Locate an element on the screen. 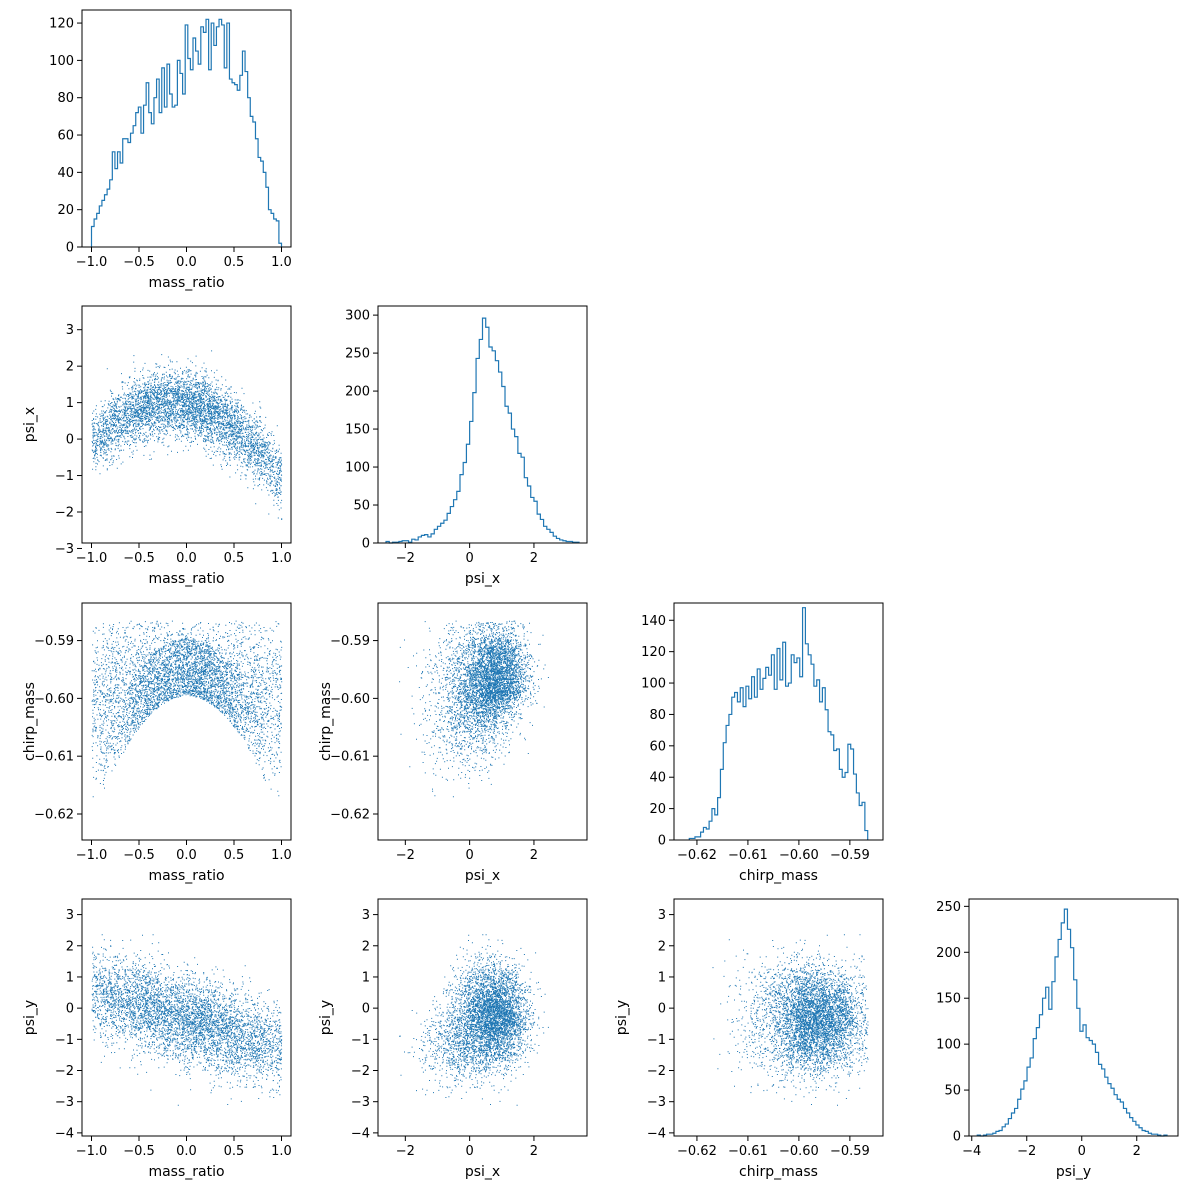  y-axis-label: psi_x is located at coordinates (30, 424).